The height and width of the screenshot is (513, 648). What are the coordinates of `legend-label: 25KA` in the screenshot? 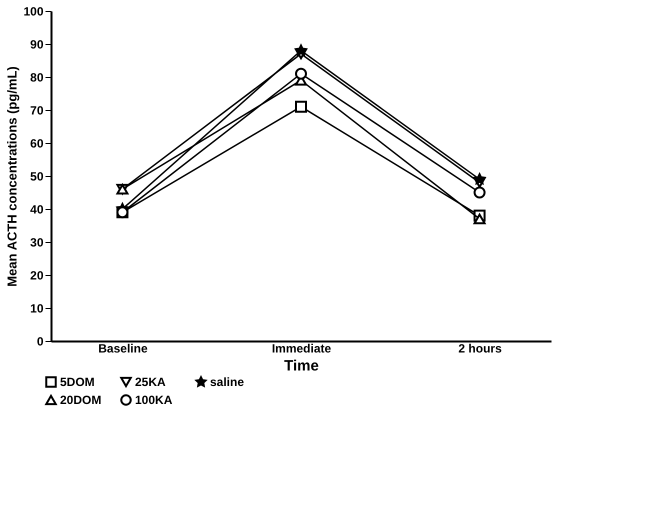 It's located at (150, 382).